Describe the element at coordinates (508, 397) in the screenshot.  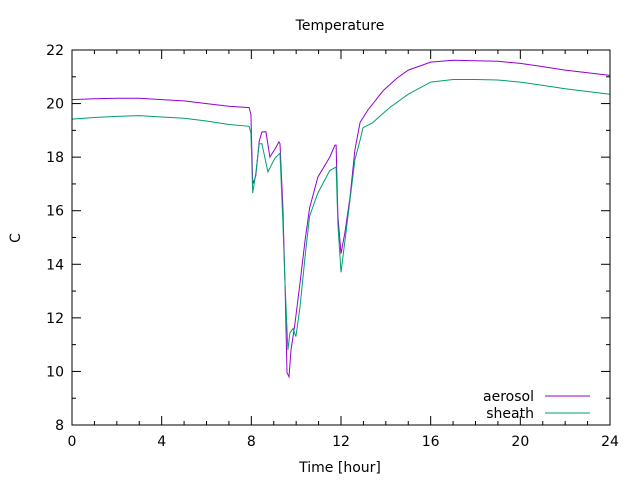
I see `legend-label-aerosol: aerosol` at that location.